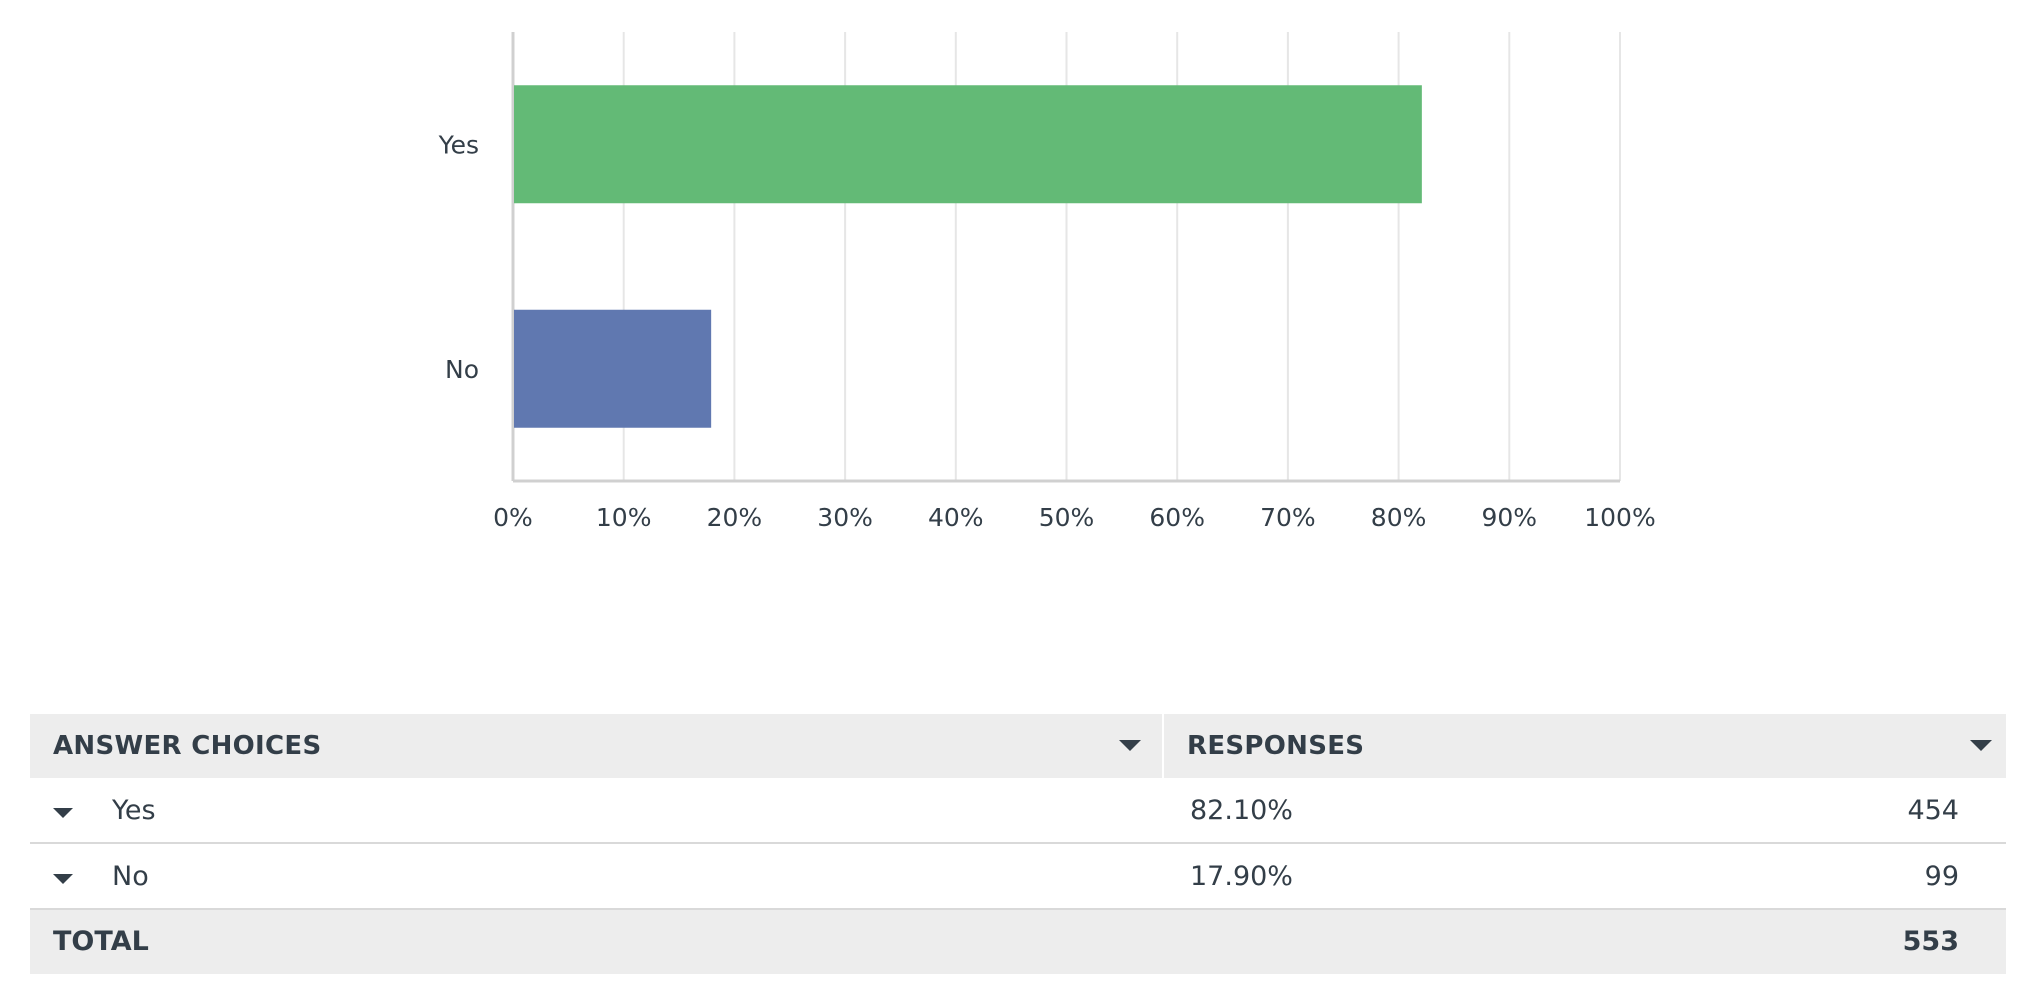 This screenshot has height=996, width=2043. Describe the element at coordinates (845, 517) in the screenshot. I see `x-tick-label: 30%` at that location.